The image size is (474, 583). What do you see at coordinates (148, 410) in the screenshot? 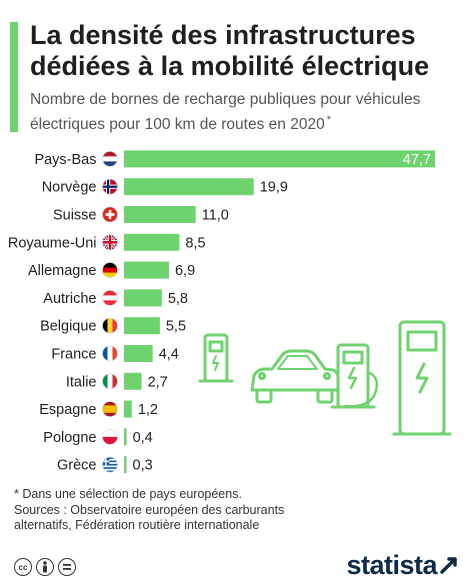
I see `value-label: 1,2` at bounding box center [148, 410].